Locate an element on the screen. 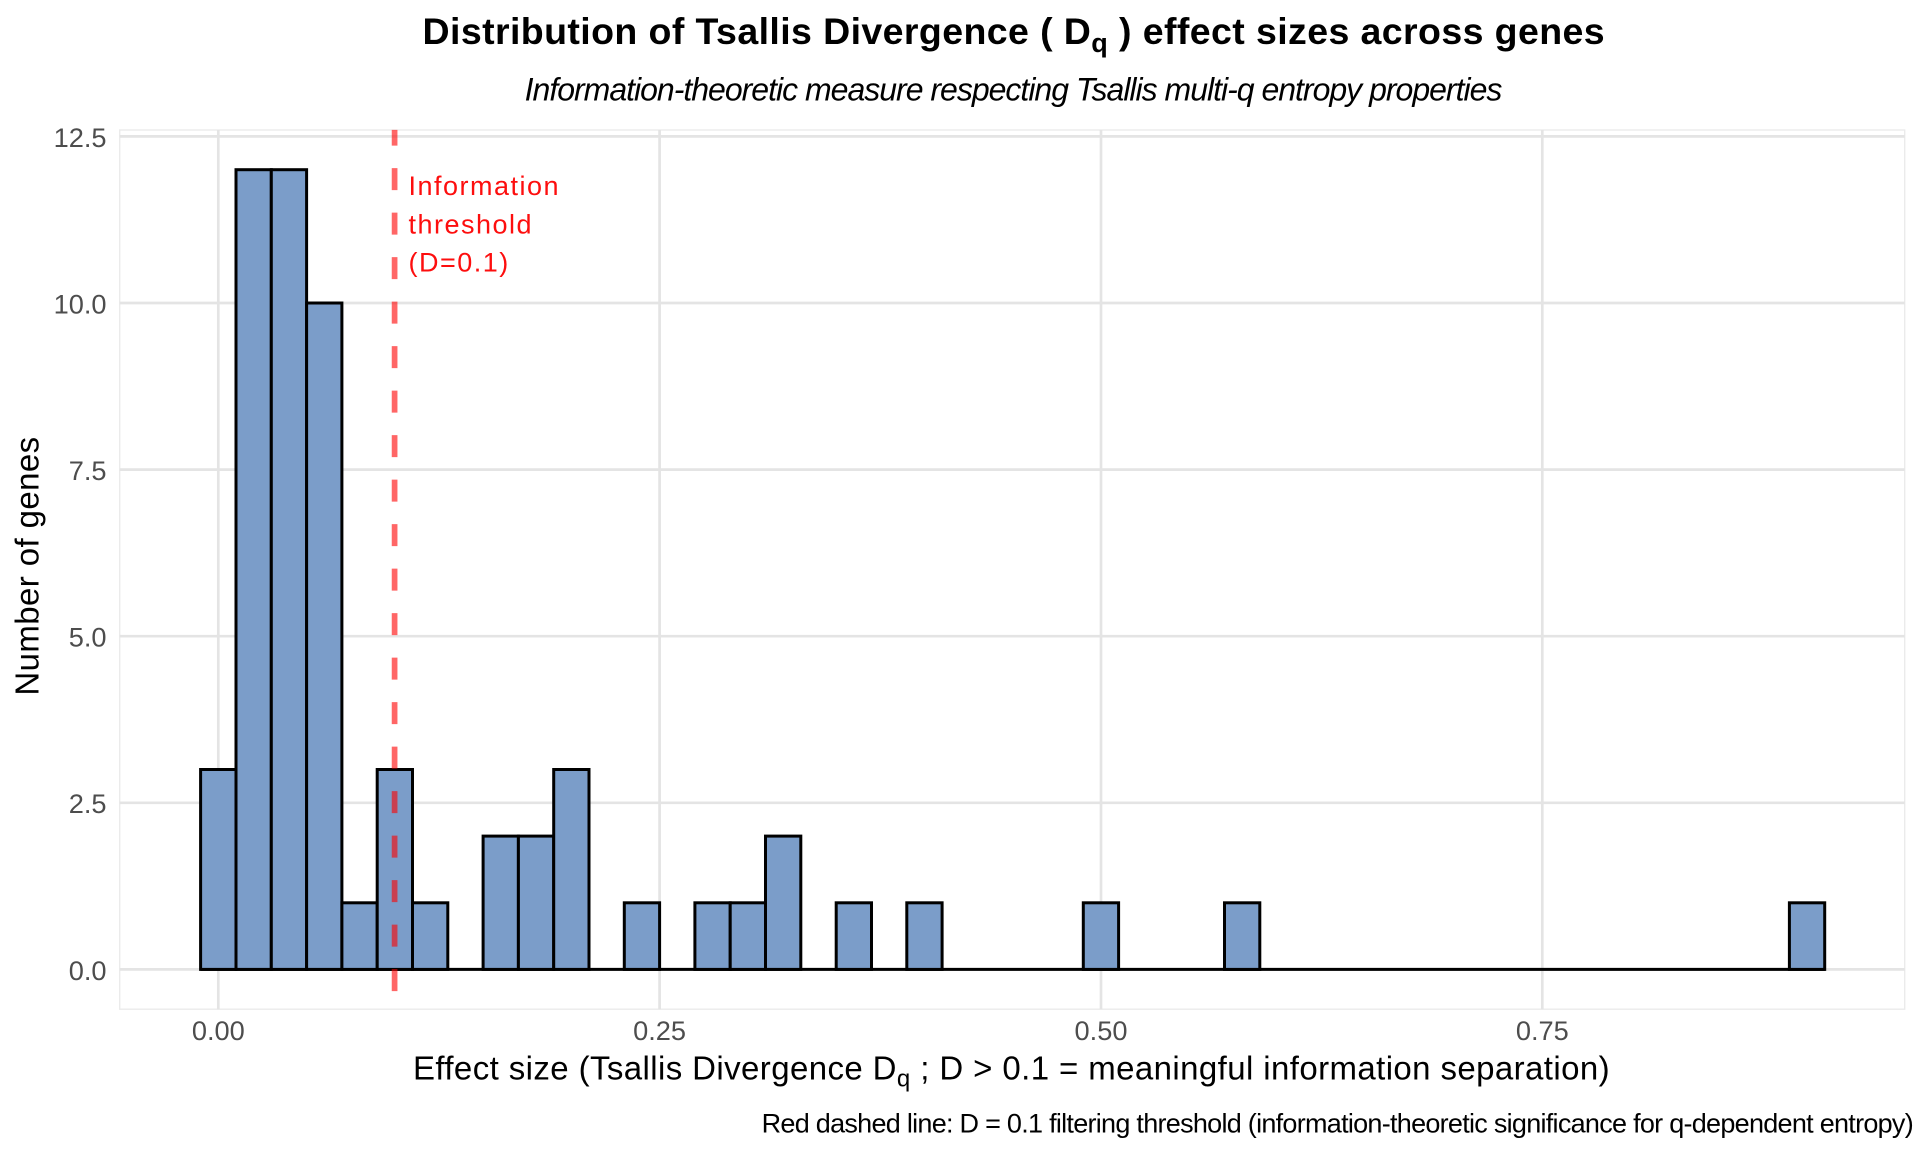 Image resolution: width=1920 pixels, height=1152 pixels. svg-text: 0.0 is located at coordinates (88, 970).